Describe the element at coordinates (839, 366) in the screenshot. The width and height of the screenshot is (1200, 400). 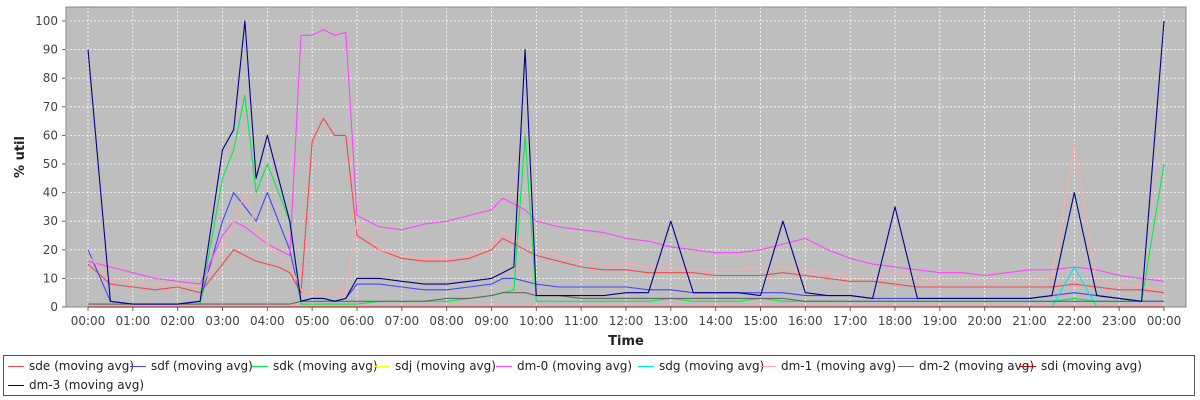
I see `legend-label: dm-1 (moving avg)` at that location.